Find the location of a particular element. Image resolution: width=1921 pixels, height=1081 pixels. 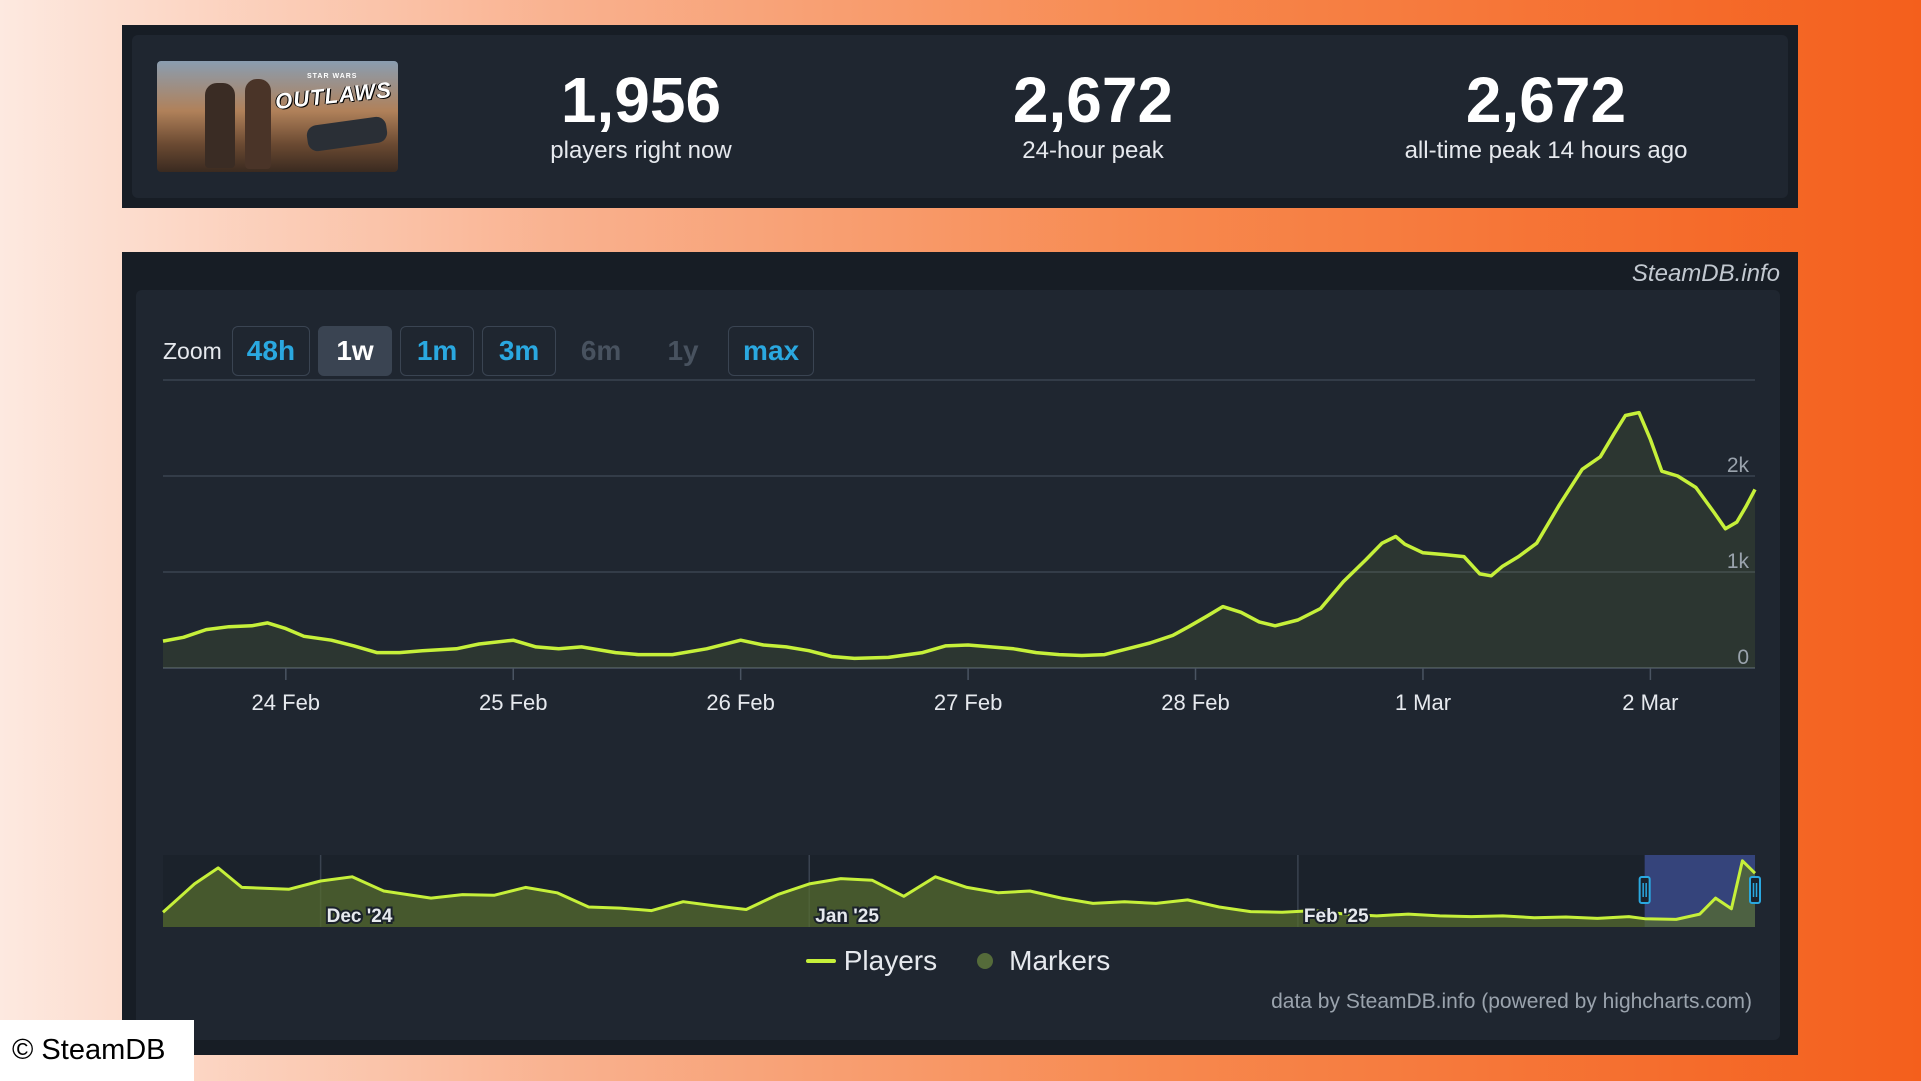

x-tick-label: 28 Feb is located at coordinates (1195, 702).